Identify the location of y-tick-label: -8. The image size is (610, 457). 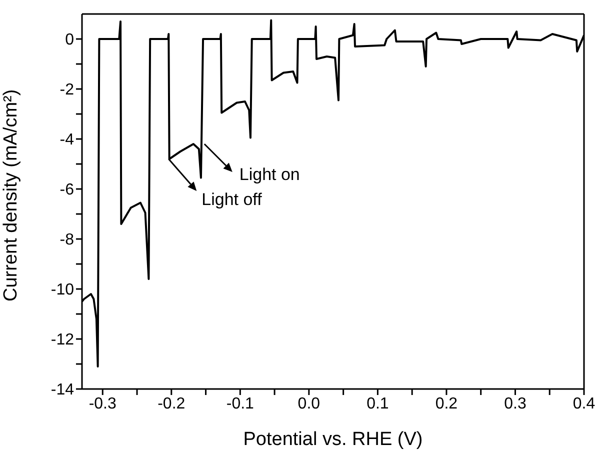
(67, 240).